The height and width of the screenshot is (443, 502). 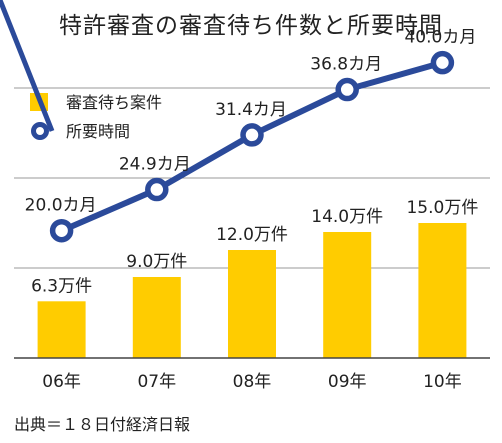 I want to click on legend-line-swatch, so click(x=27, y=66).